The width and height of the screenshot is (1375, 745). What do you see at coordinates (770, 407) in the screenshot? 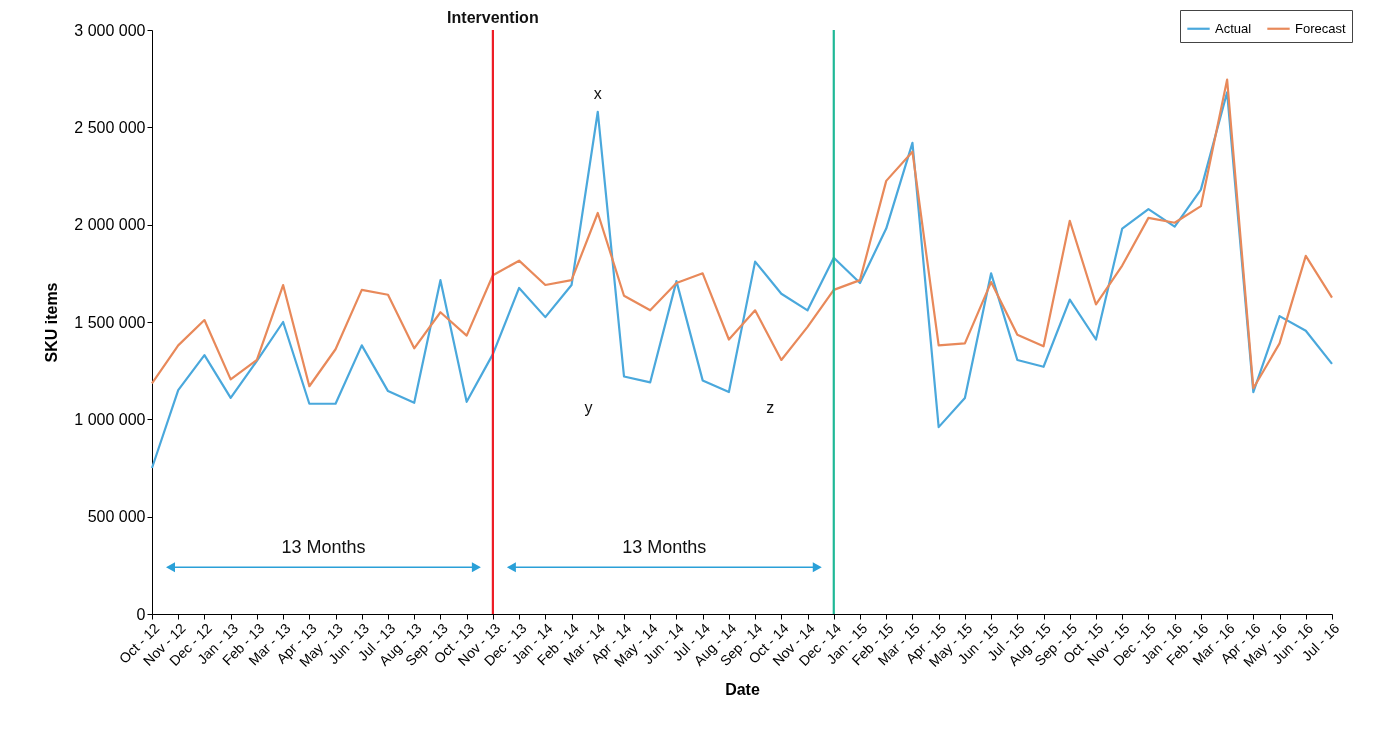
I see `annotation: z` at bounding box center [770, 407].